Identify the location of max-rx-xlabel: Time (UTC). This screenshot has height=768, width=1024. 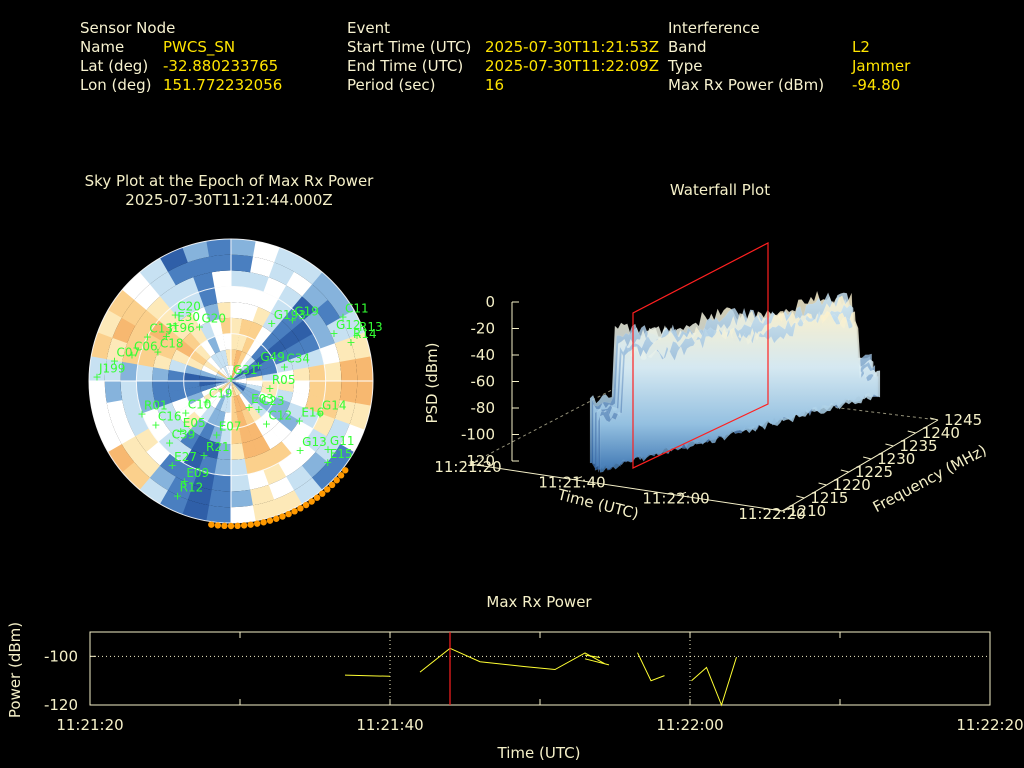
(539, 753).